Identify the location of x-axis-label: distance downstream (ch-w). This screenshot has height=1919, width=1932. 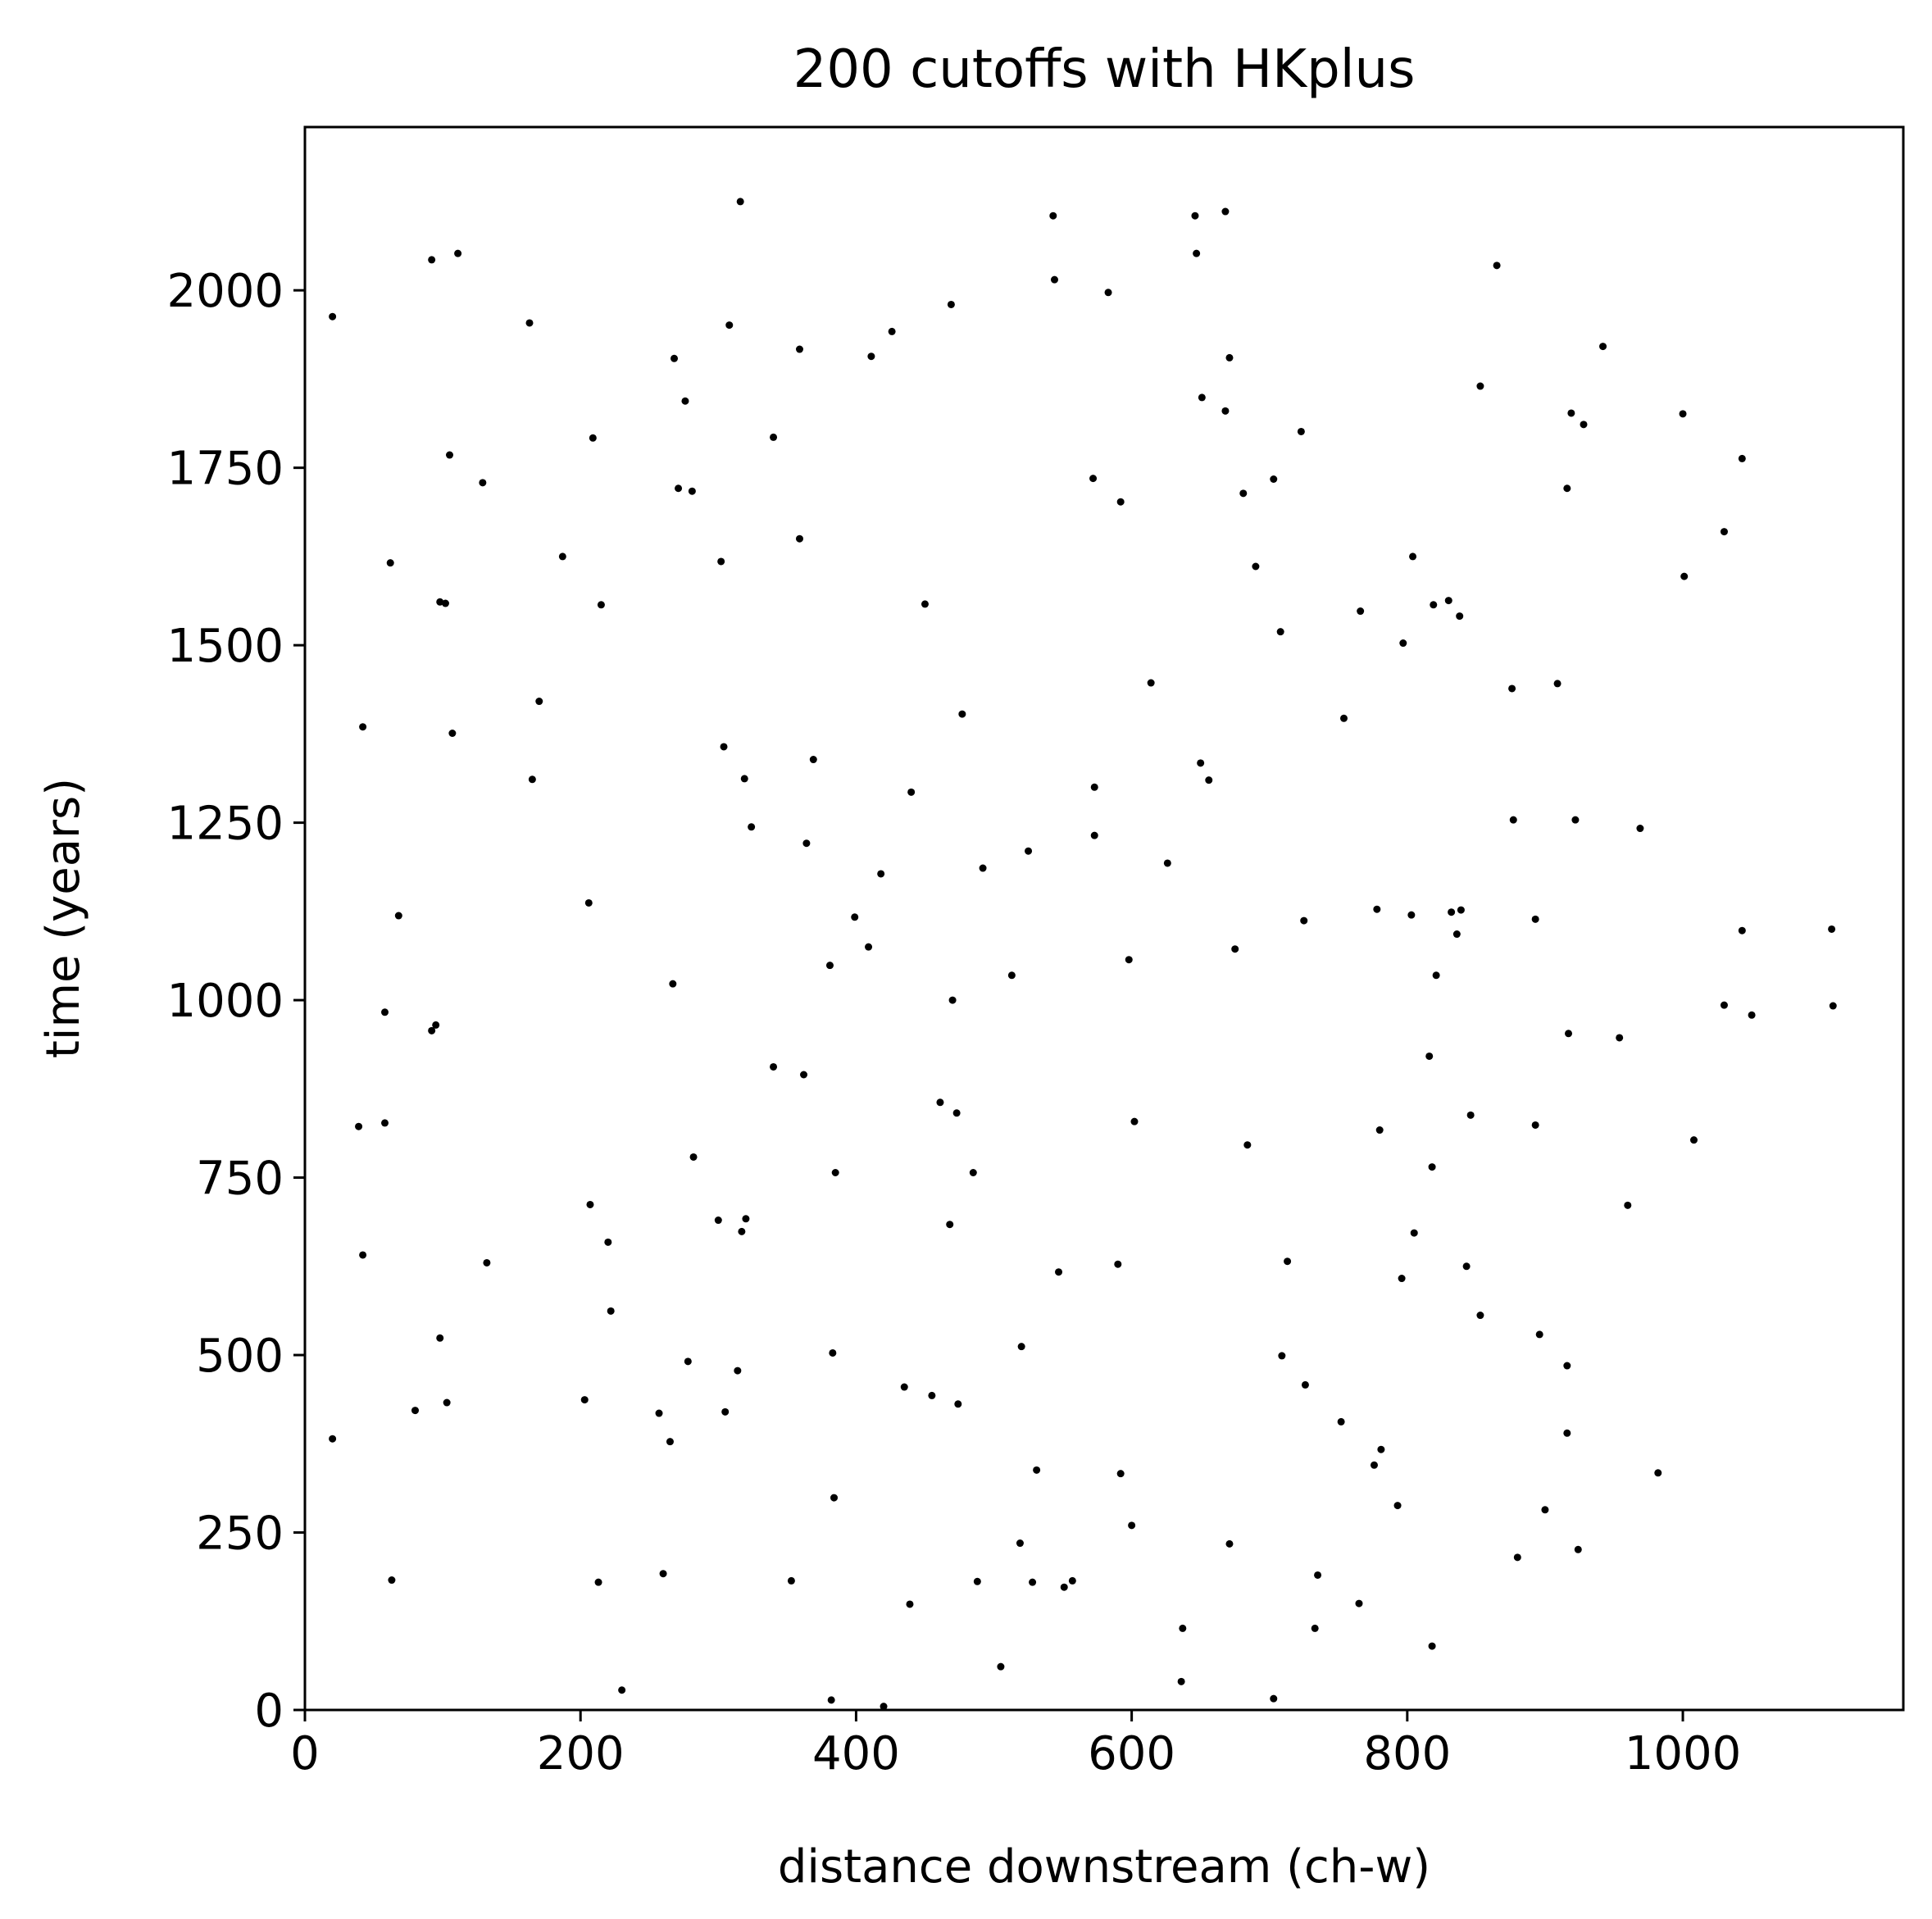
(1104, 1867).